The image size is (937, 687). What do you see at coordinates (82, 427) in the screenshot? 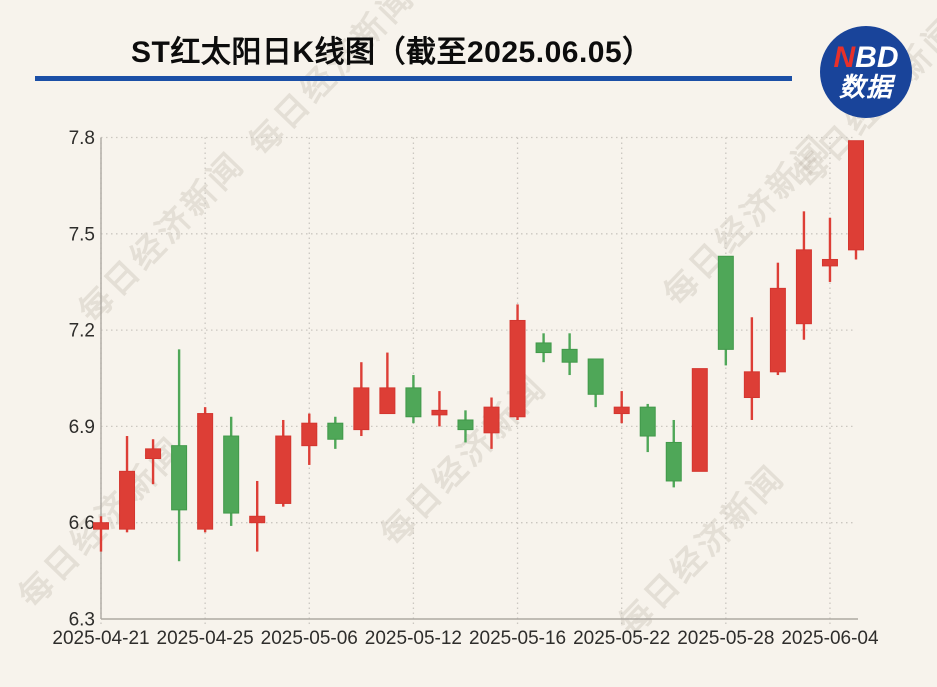
I see `y-tick-label: 6.9` at bounding box center [82, 427].